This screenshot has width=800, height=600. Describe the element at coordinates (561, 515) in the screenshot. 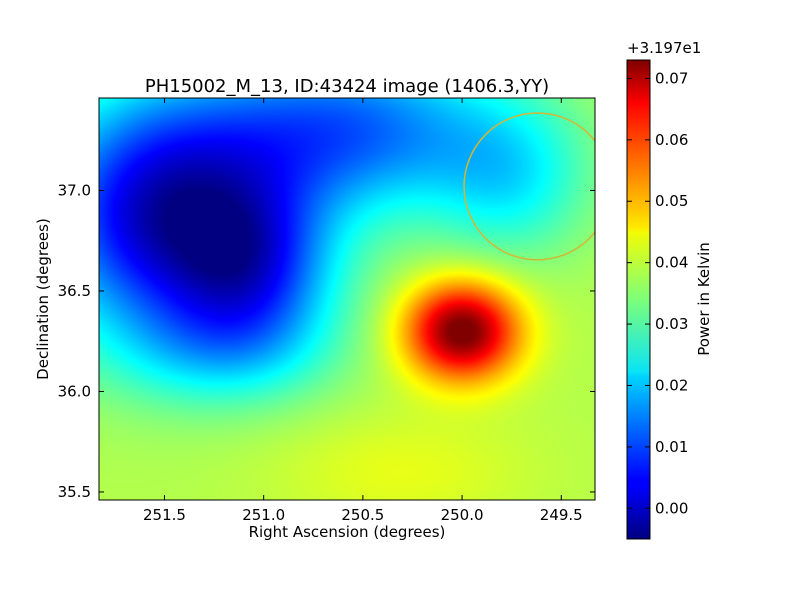

I see `x-tick-label: 249.5` at that location.